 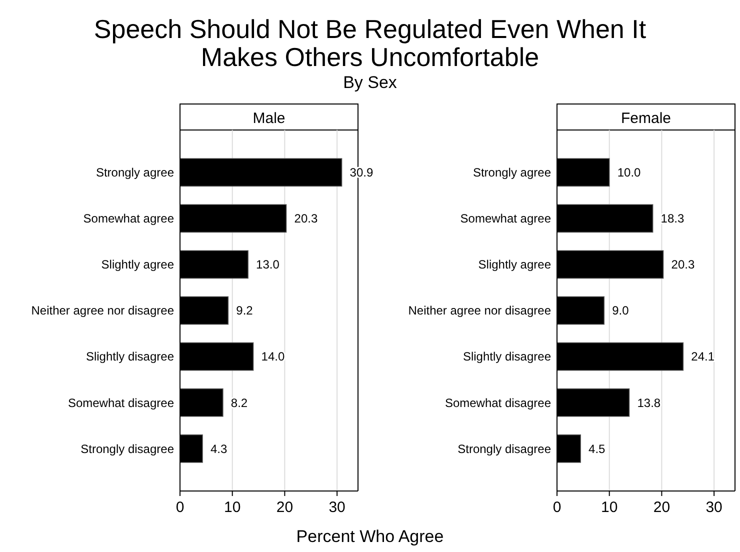 I want to click on data-label: 8.2, so click(x=239, y=403).